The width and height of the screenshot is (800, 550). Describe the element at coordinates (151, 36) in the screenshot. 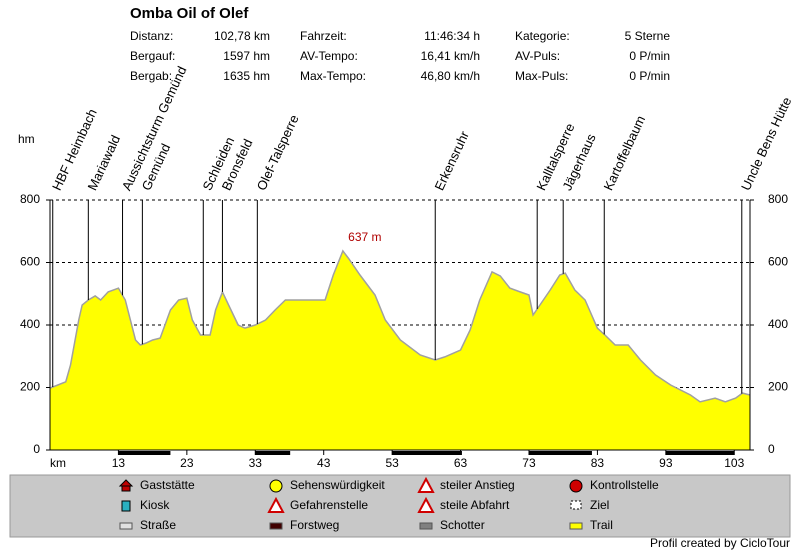

I see `stat-label: Distanz:` at that location.